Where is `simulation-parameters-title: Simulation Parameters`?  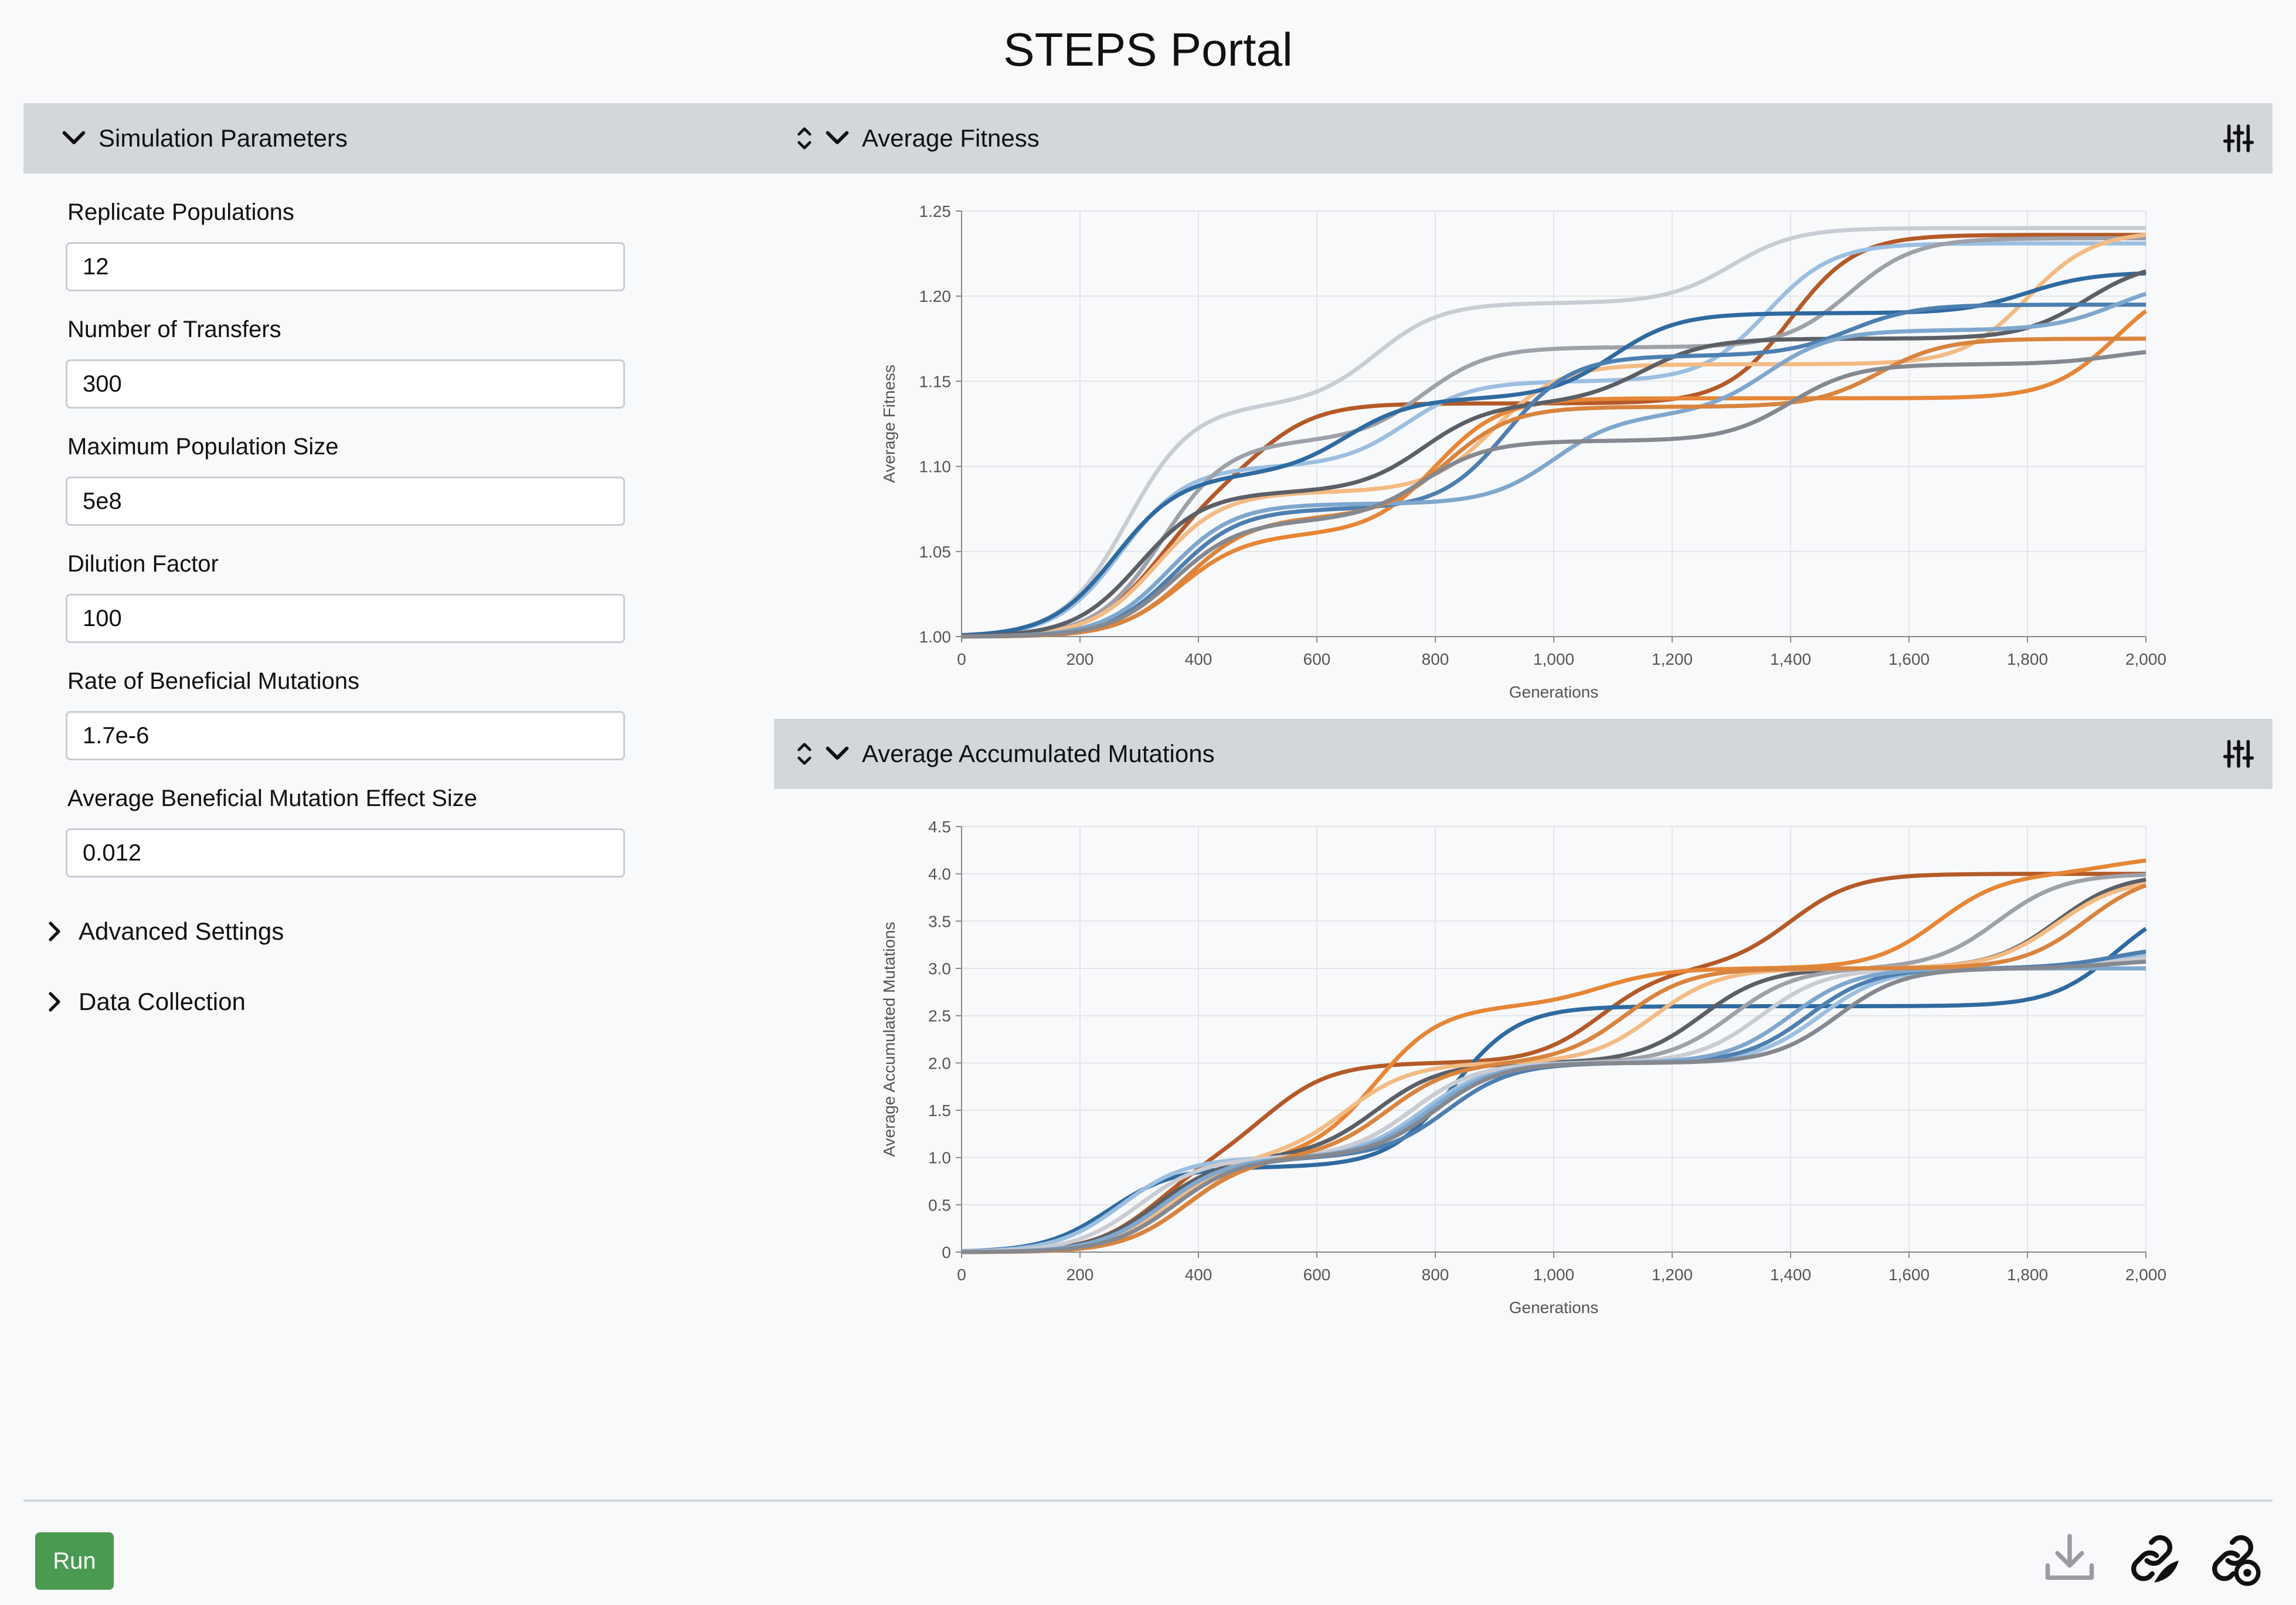 simulation-parameters-title: Simulation Parameters is located at coordinates (224, 138).